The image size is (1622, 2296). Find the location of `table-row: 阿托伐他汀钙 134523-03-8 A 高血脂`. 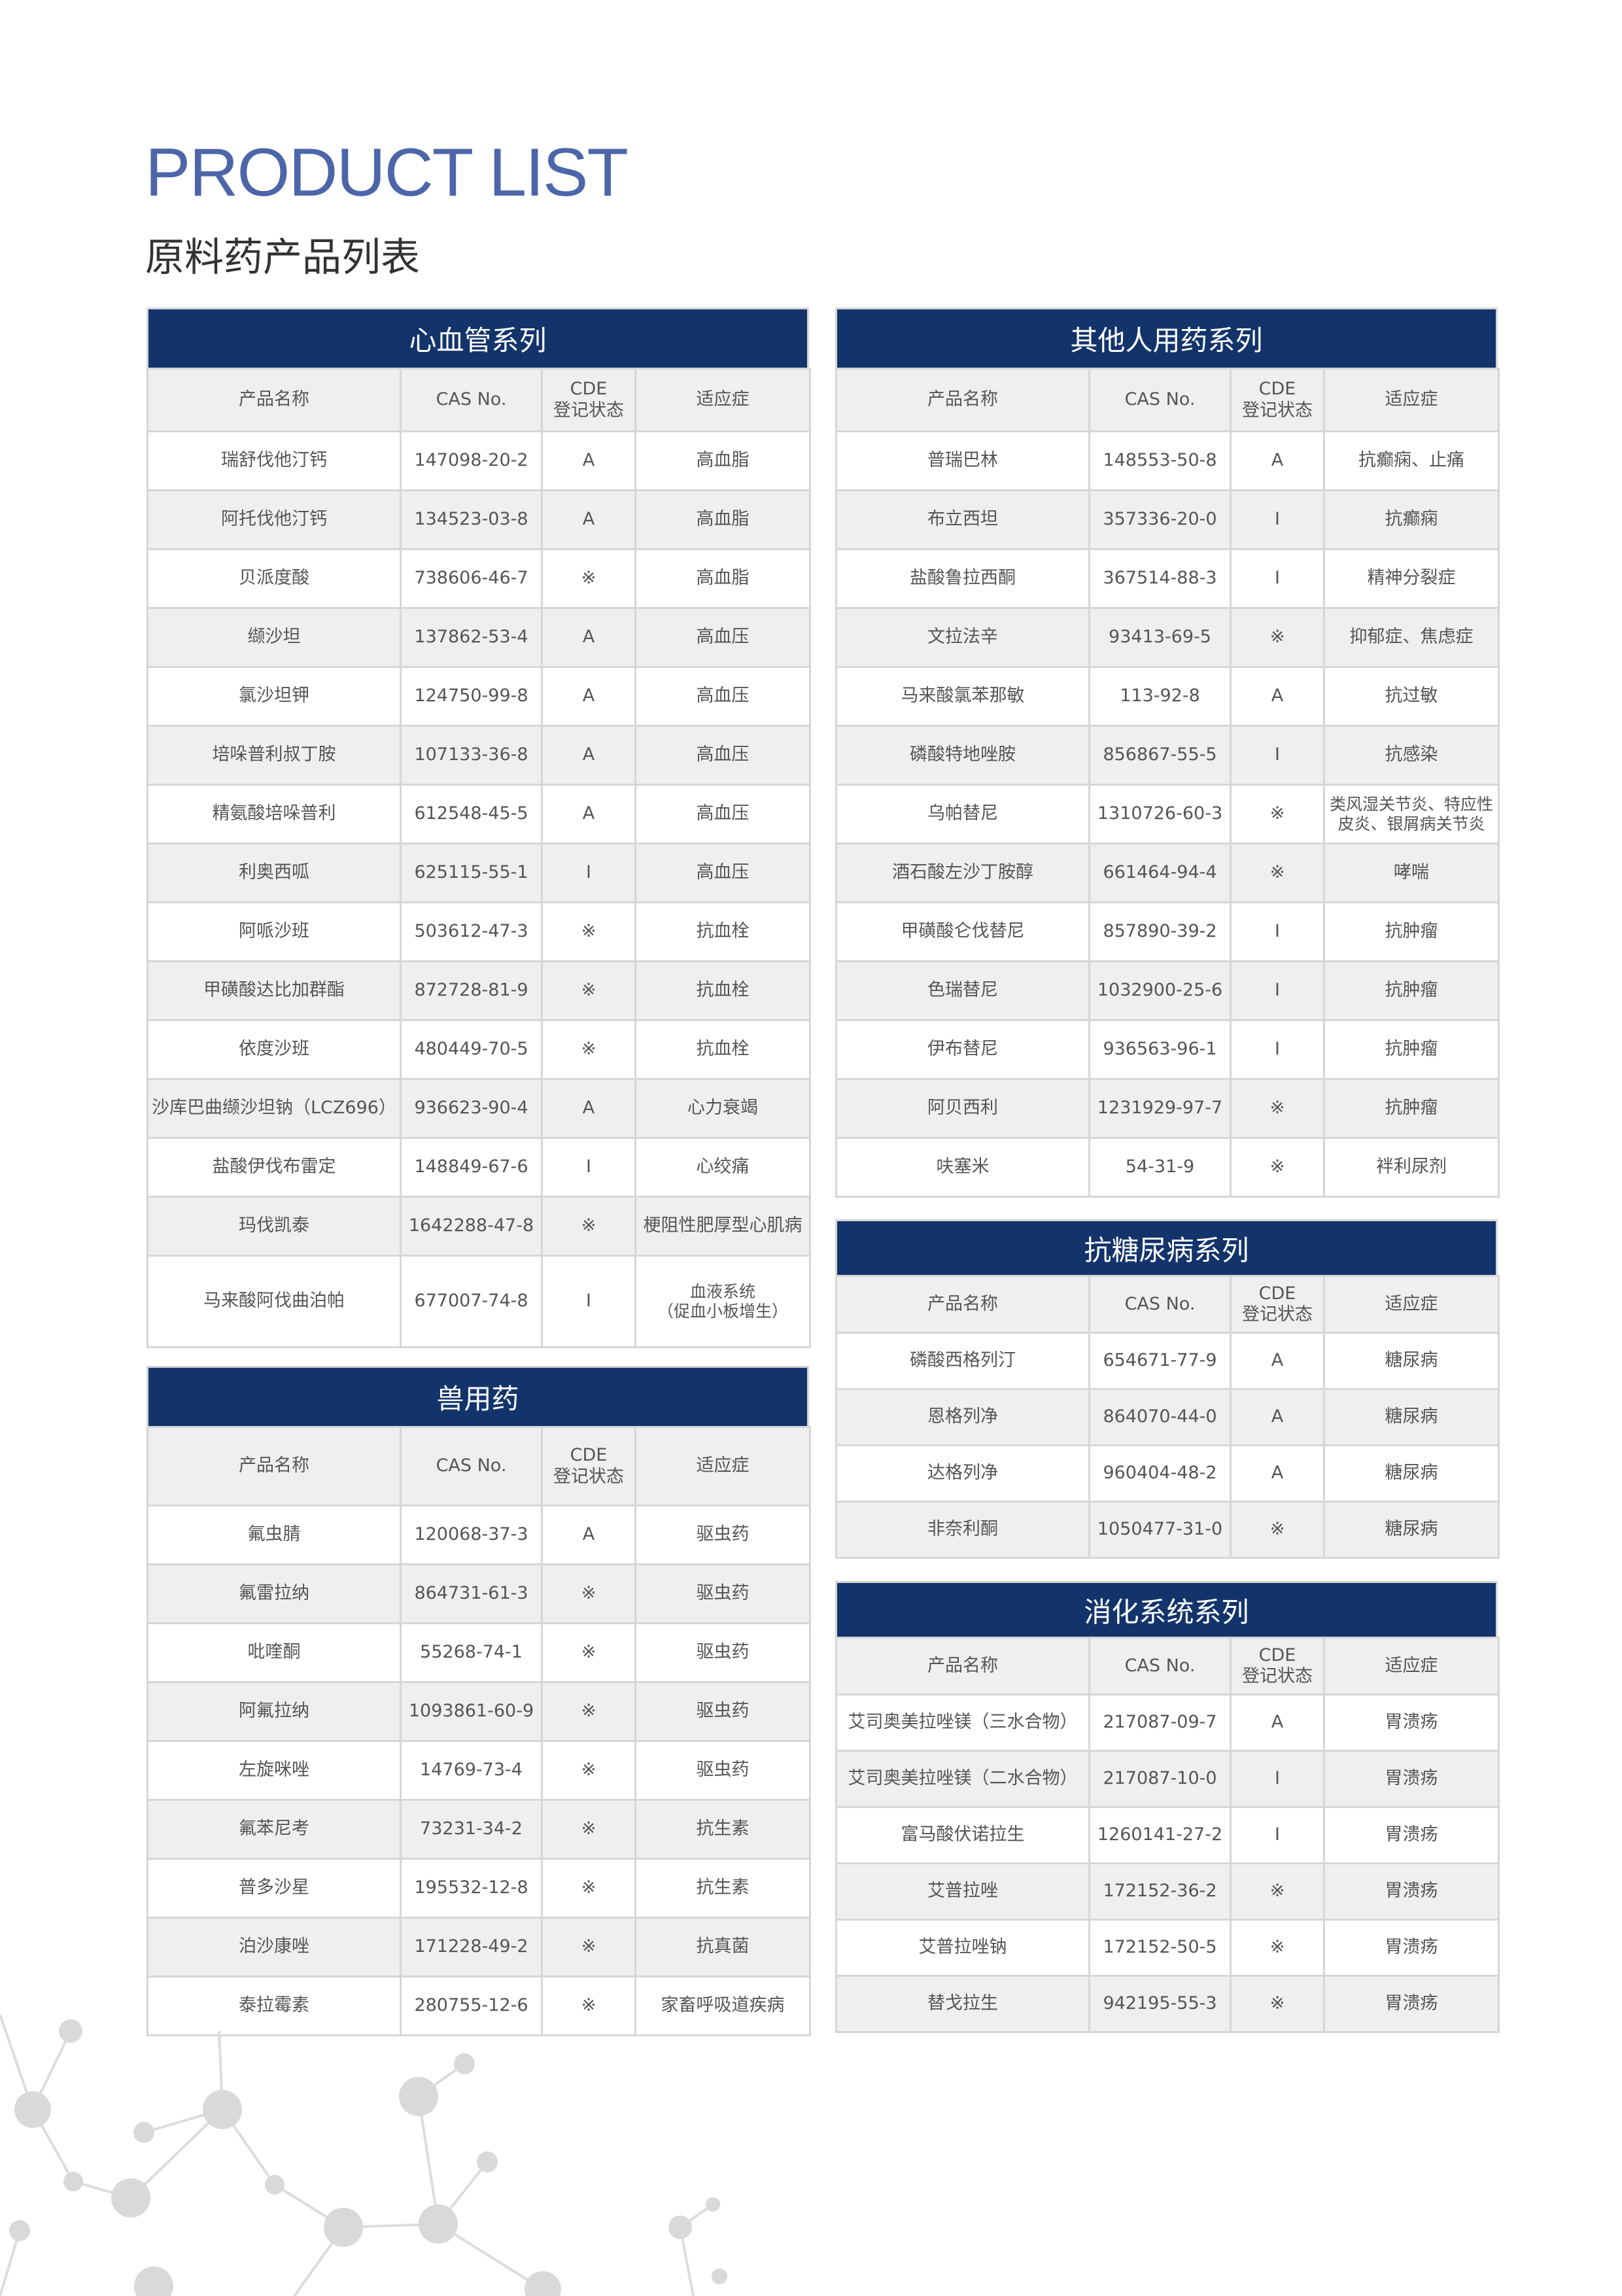

table-row: 阿托伐他汀钙 134523-03-8 A 高血脂 is located at coordinates (479, 519).